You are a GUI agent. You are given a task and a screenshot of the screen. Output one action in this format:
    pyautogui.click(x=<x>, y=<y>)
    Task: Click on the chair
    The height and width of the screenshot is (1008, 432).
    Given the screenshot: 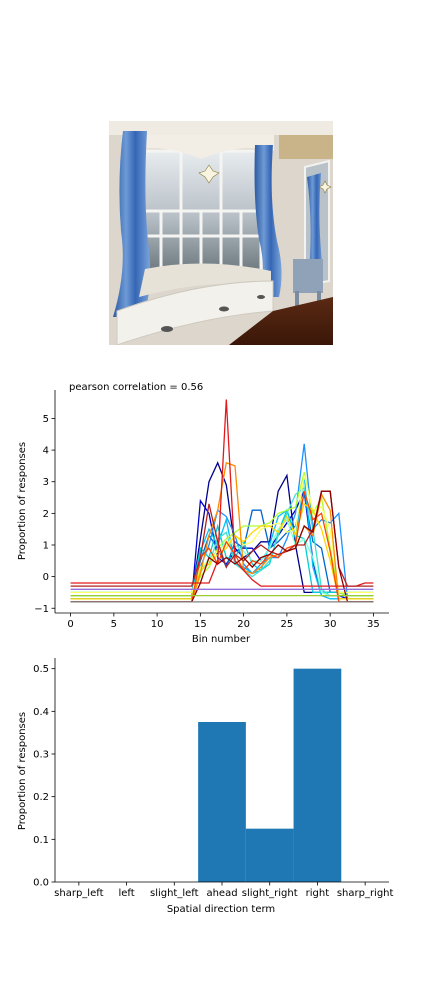 What is the action you would take?
    pyautogui.click(x=308, y=276)
    